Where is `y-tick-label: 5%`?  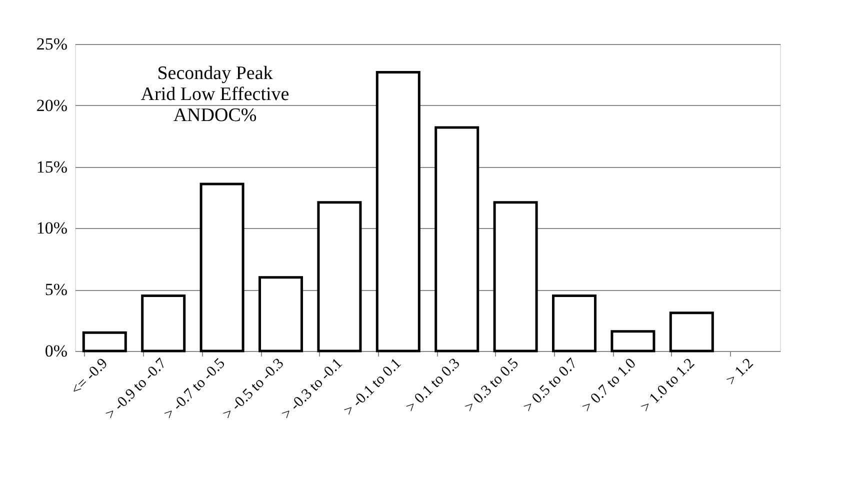 y-tick-label: 5% is located at coordinates (56, 290).